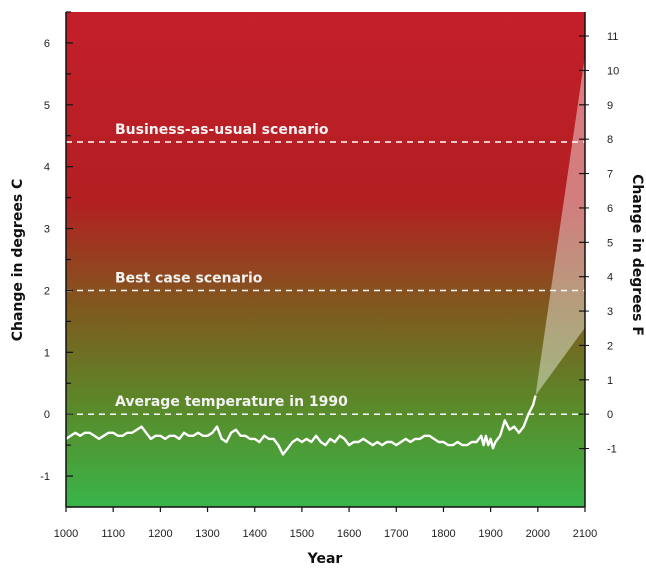 The image size is (646, 569). I want to click on y-tick-label-left: 6, so click(47, 44).